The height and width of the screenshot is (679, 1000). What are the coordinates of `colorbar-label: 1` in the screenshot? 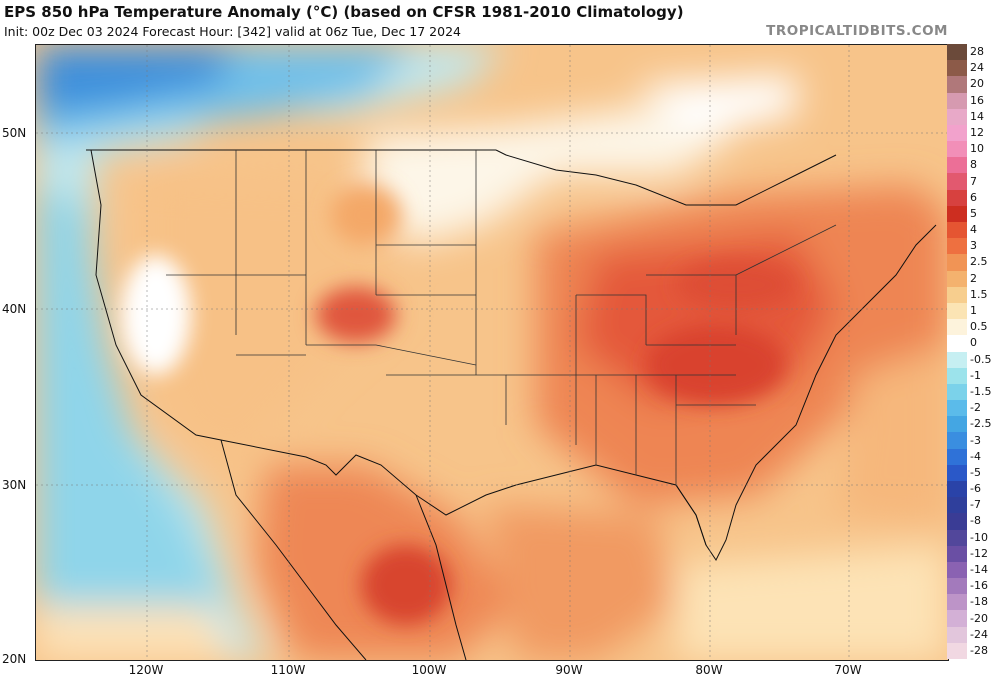 It's located at (973, 311).